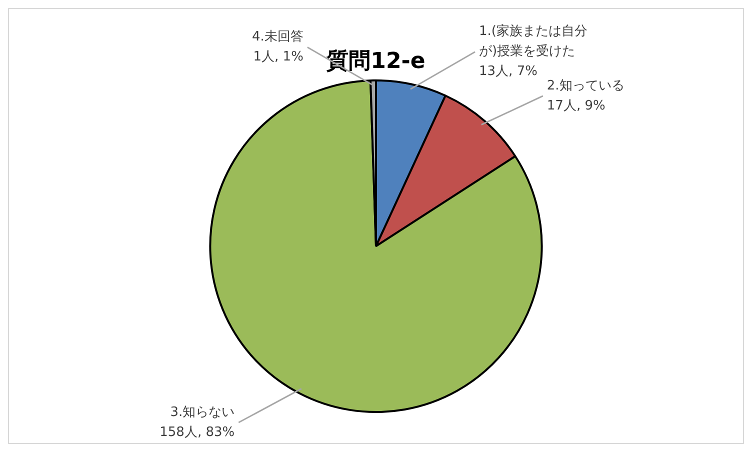 The height and width of the screenshot is (452, 752). I want to click on slice-label: 1.(家族または自分が)授業を受けた, so click(533, 41).